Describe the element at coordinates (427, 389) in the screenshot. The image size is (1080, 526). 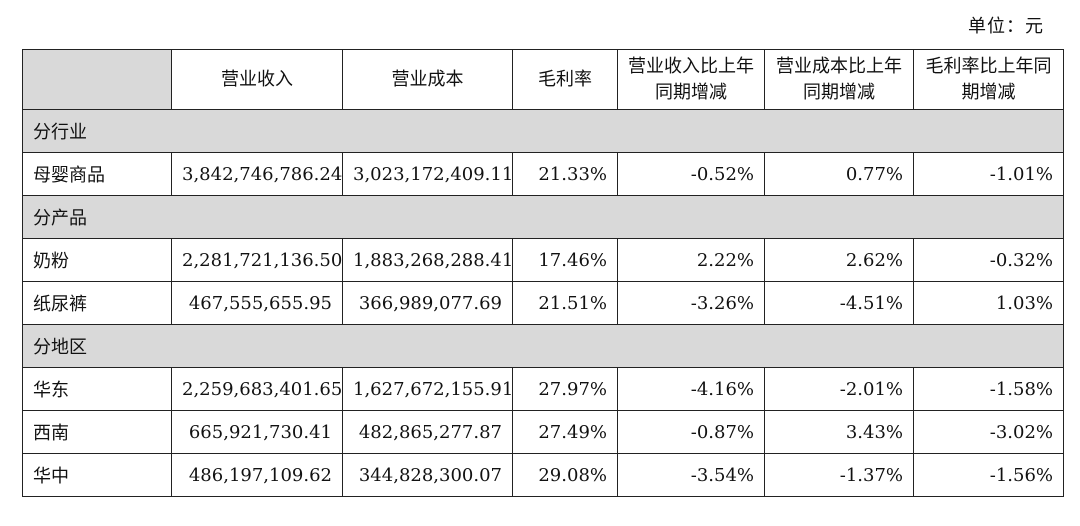
I see `table-cell: 1,627,672,155.91` at that location.